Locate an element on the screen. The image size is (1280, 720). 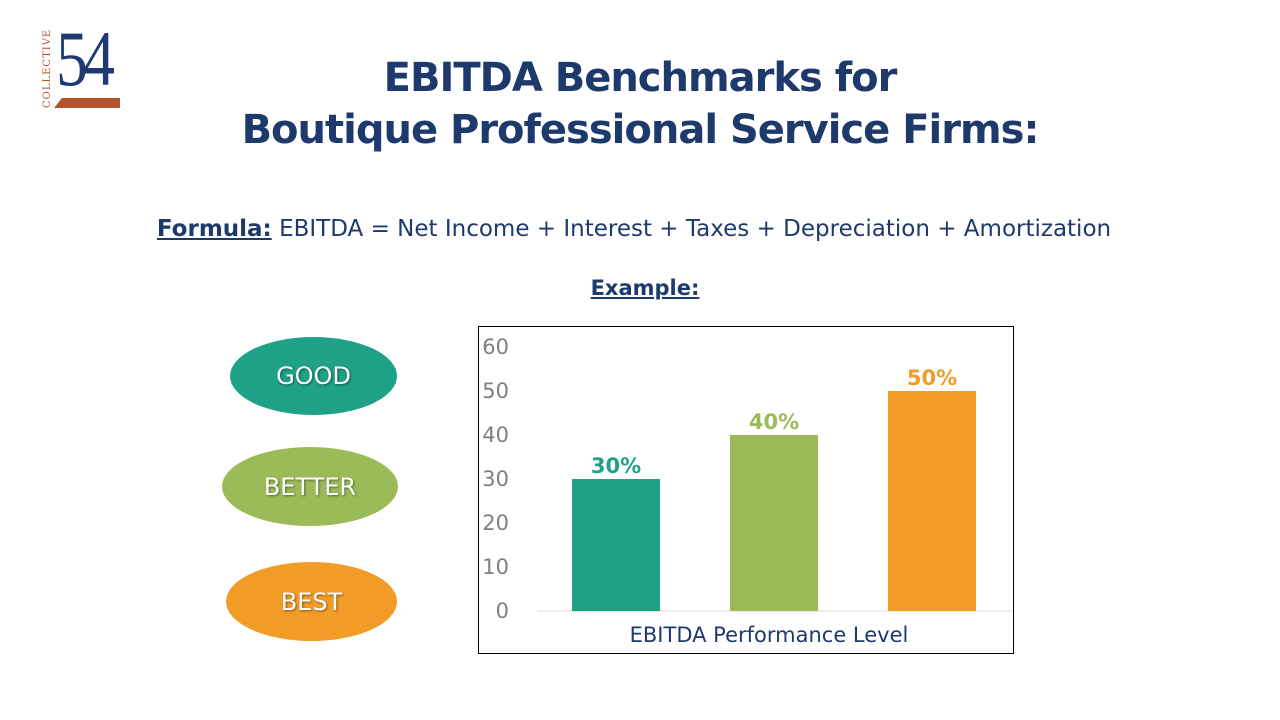
x-axis-title: EBITDA Performance Level is located at coordinates (769, 635).